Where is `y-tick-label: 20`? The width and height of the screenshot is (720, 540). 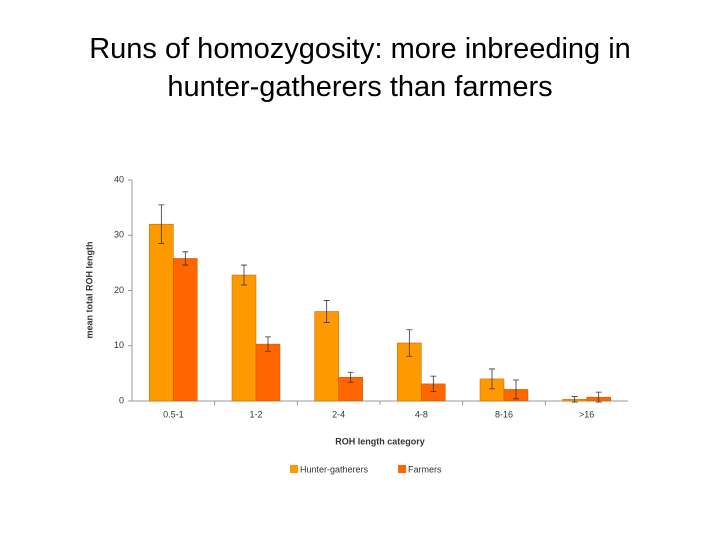 y-tick-label: 20 is located at coordinates (119, 290).